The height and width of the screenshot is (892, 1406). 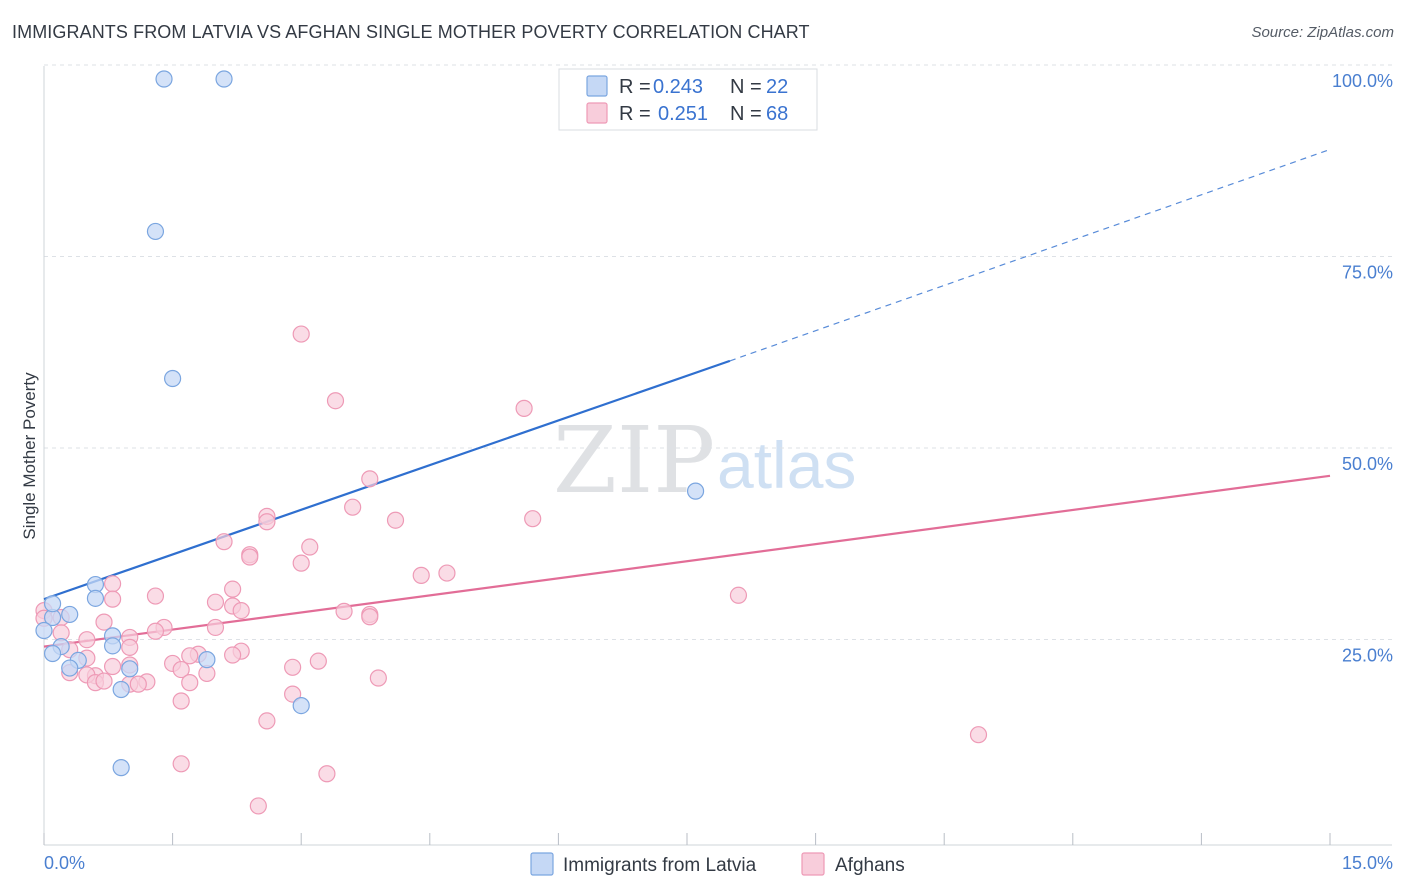 What do you see at coordinates (634, 460) in the screenshot?
I see `watermark-zip: ZIP` at bounding box center [634, 460].